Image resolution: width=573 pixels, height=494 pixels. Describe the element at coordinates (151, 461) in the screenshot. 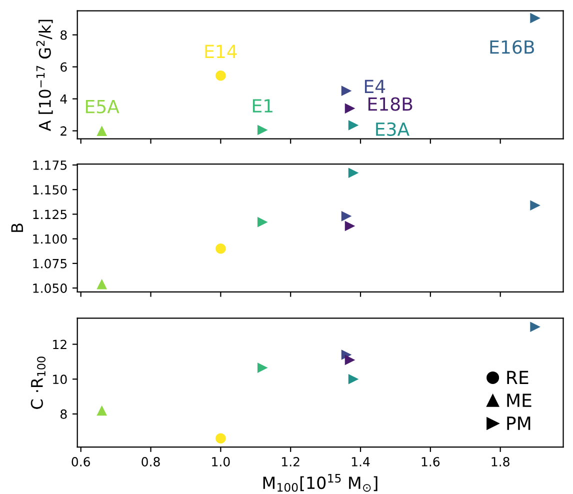

I see `x-tick-label: 0.8` at that location.